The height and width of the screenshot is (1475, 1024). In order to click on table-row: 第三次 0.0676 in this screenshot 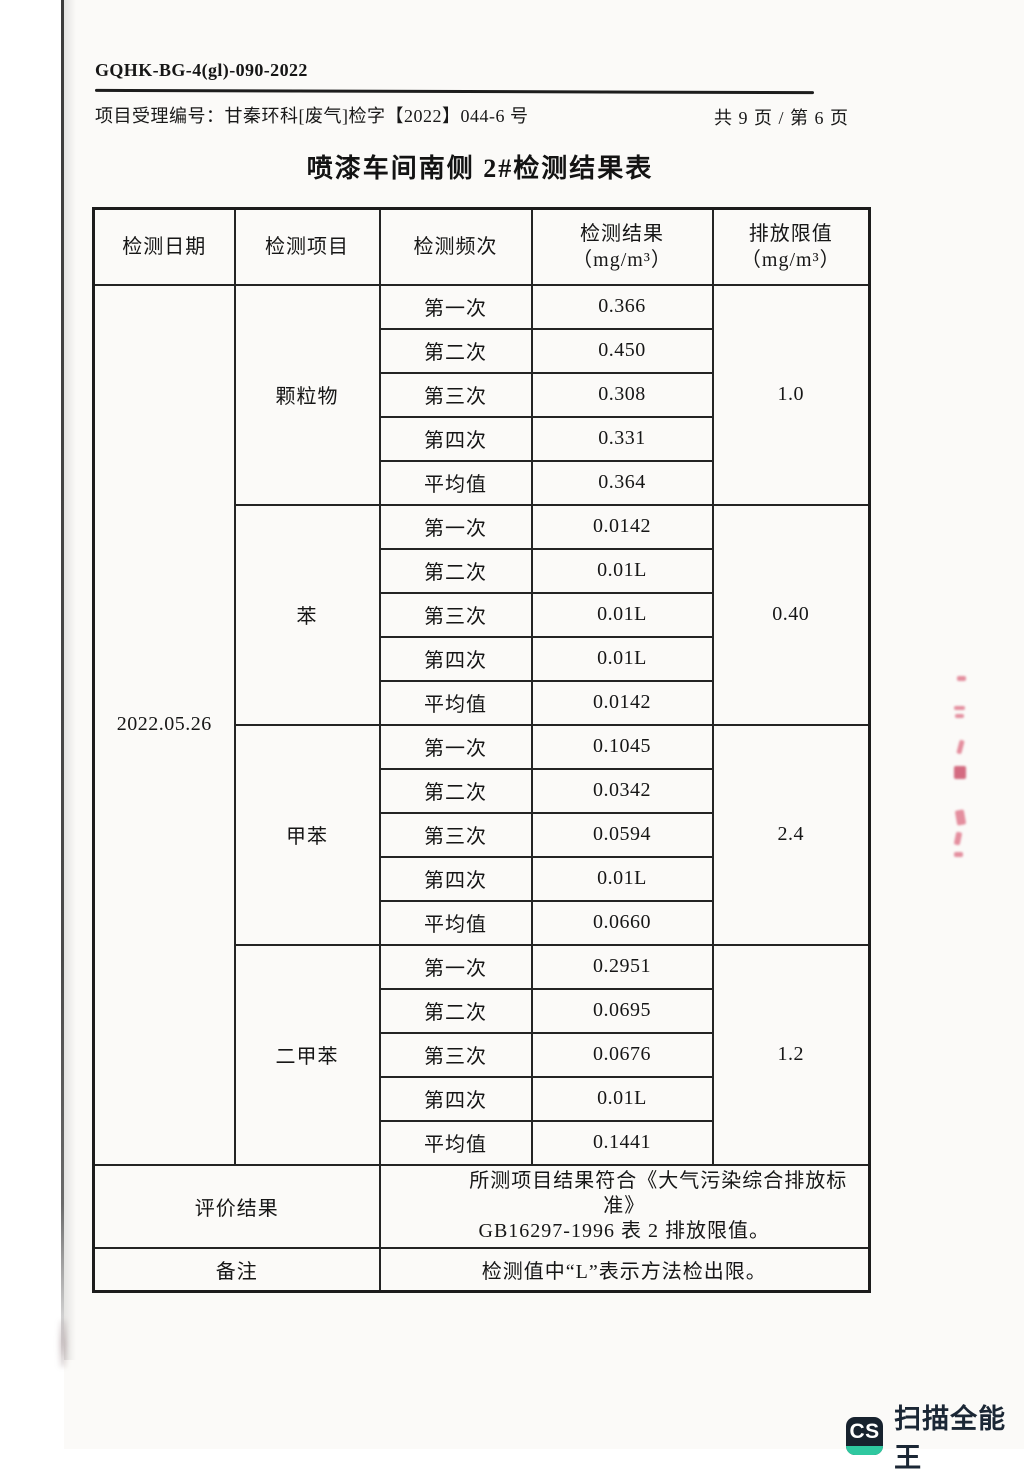, I will do `click(482, 1054)`.